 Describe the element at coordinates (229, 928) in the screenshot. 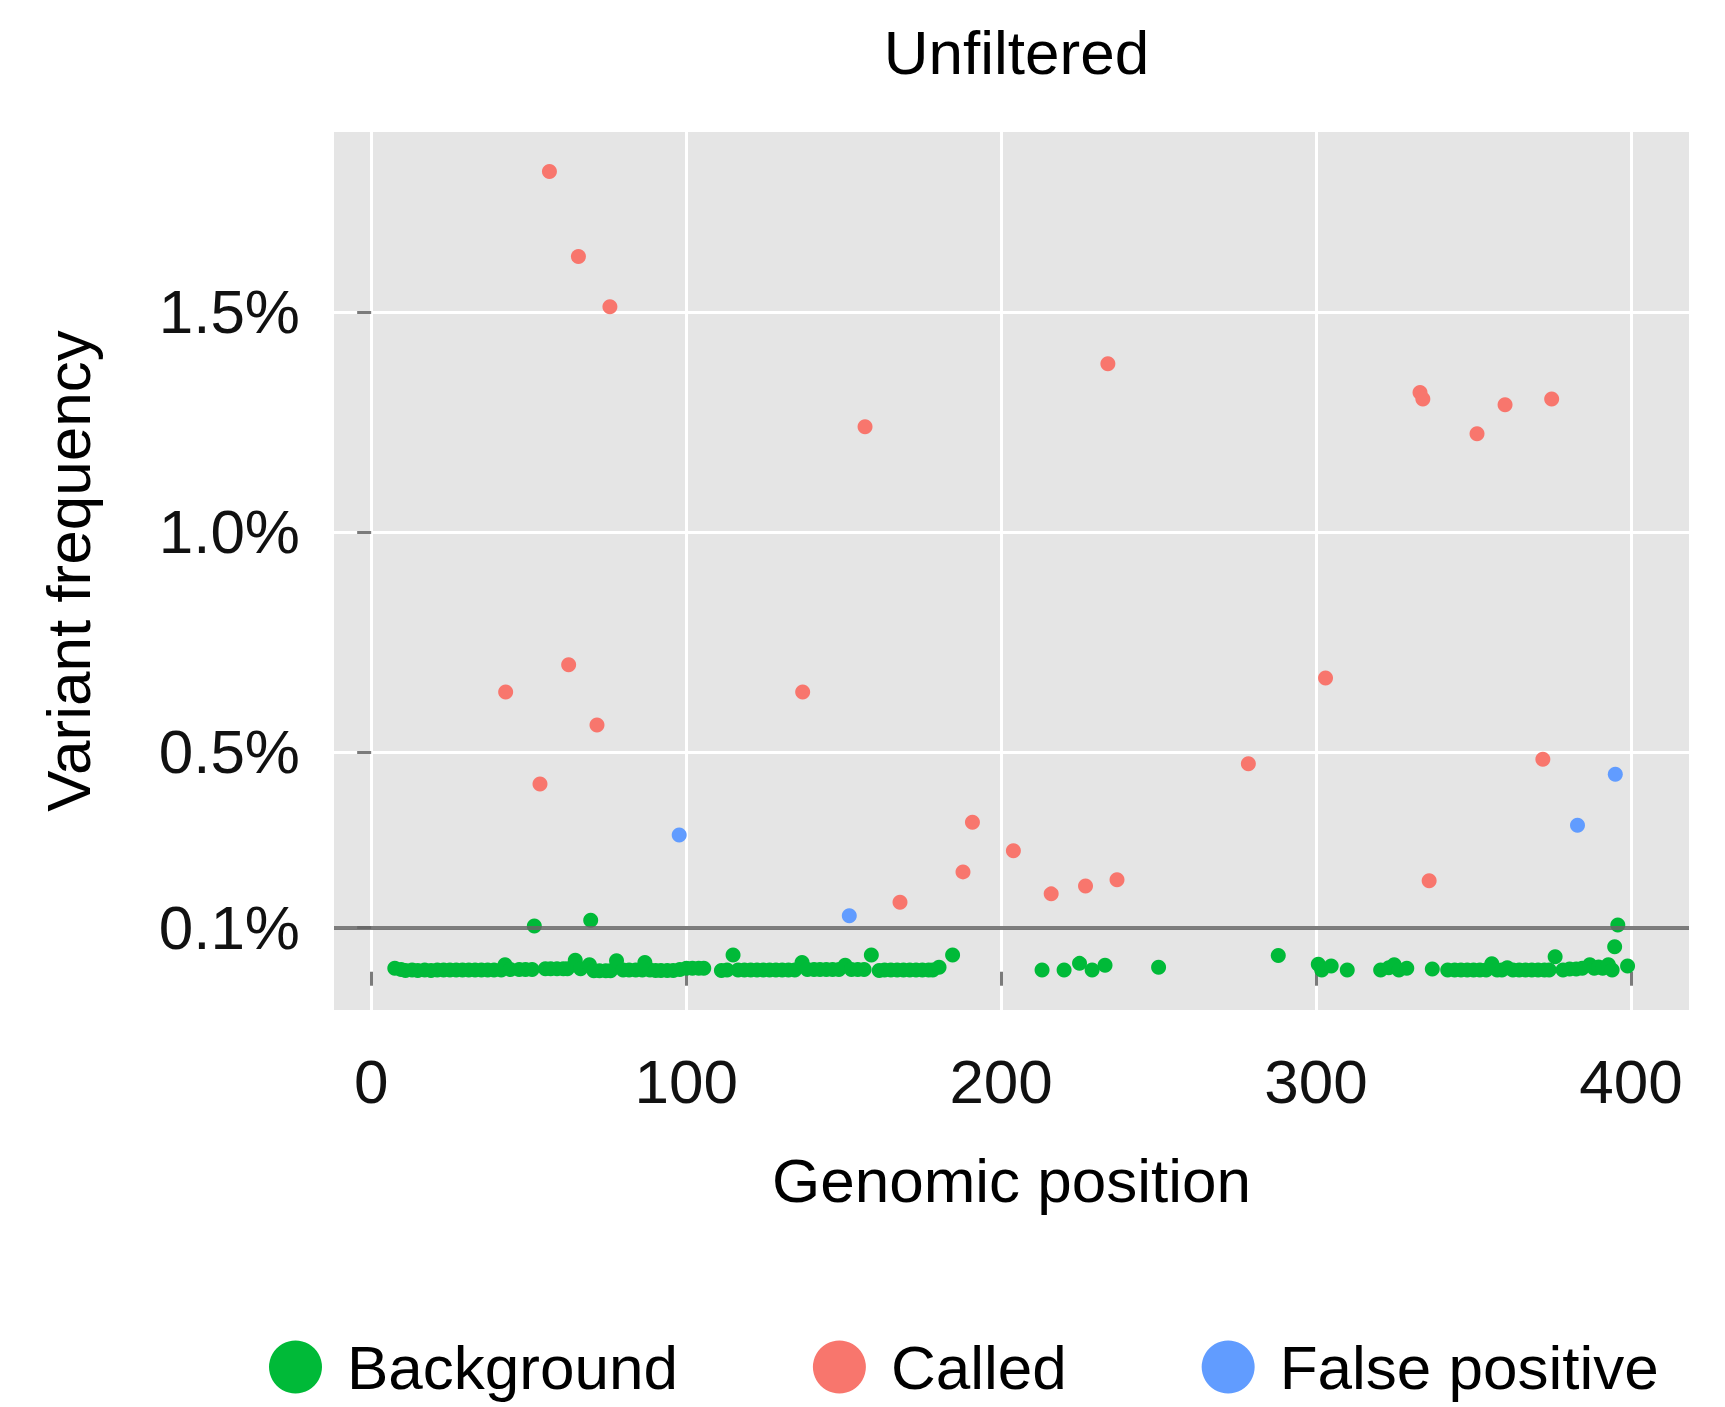

I see `y-tick-label: 0.1%` at that location.